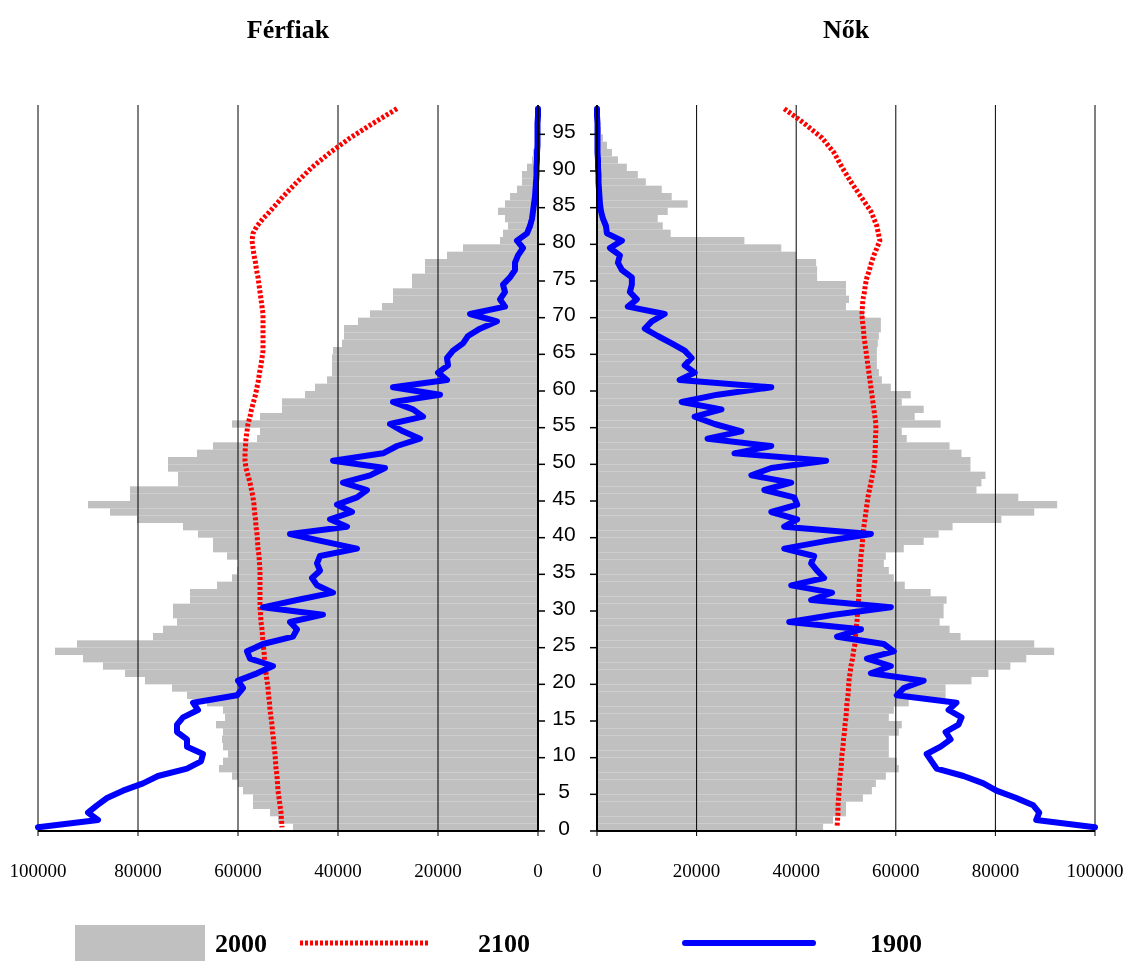 Image resolution: width=1130 pixels, height=962 pixels. I want to click on y-tick-label: 30, so click(564, 607).